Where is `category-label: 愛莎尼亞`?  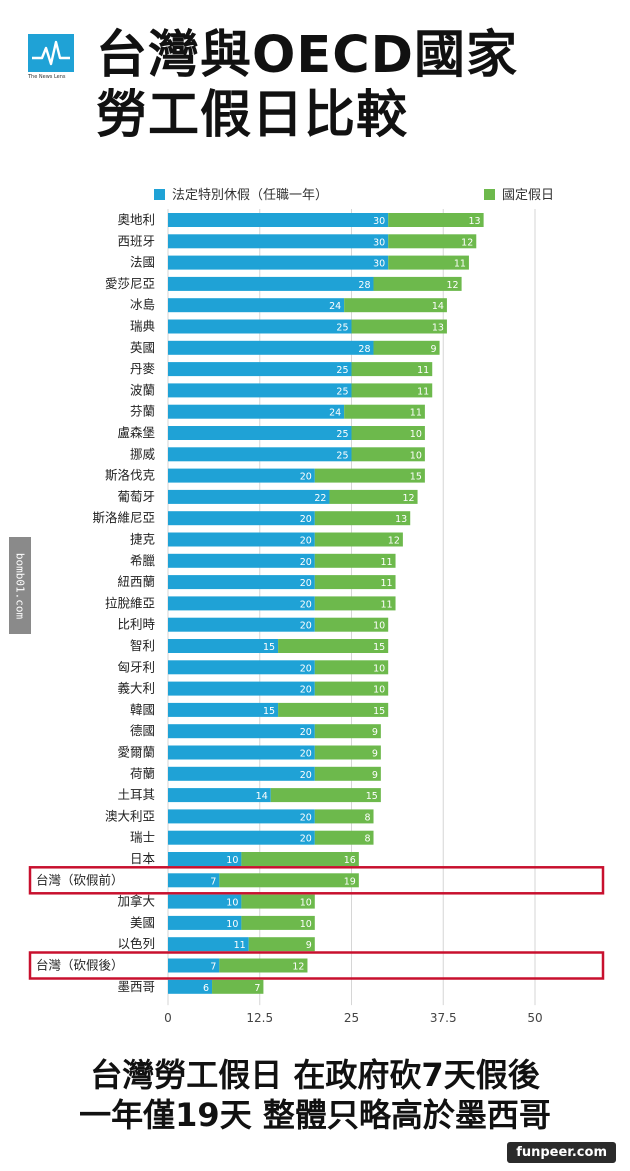 category-label: 愛莎尼亞 is located at coordinates (130, 283).